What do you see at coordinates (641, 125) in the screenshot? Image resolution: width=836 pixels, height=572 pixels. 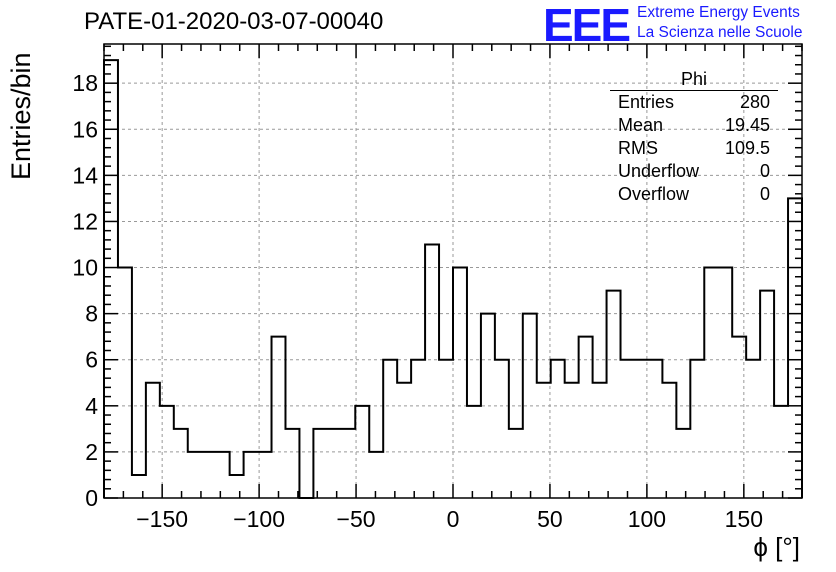 I see `stats-label: Mean` at bounding box center [641, 125].